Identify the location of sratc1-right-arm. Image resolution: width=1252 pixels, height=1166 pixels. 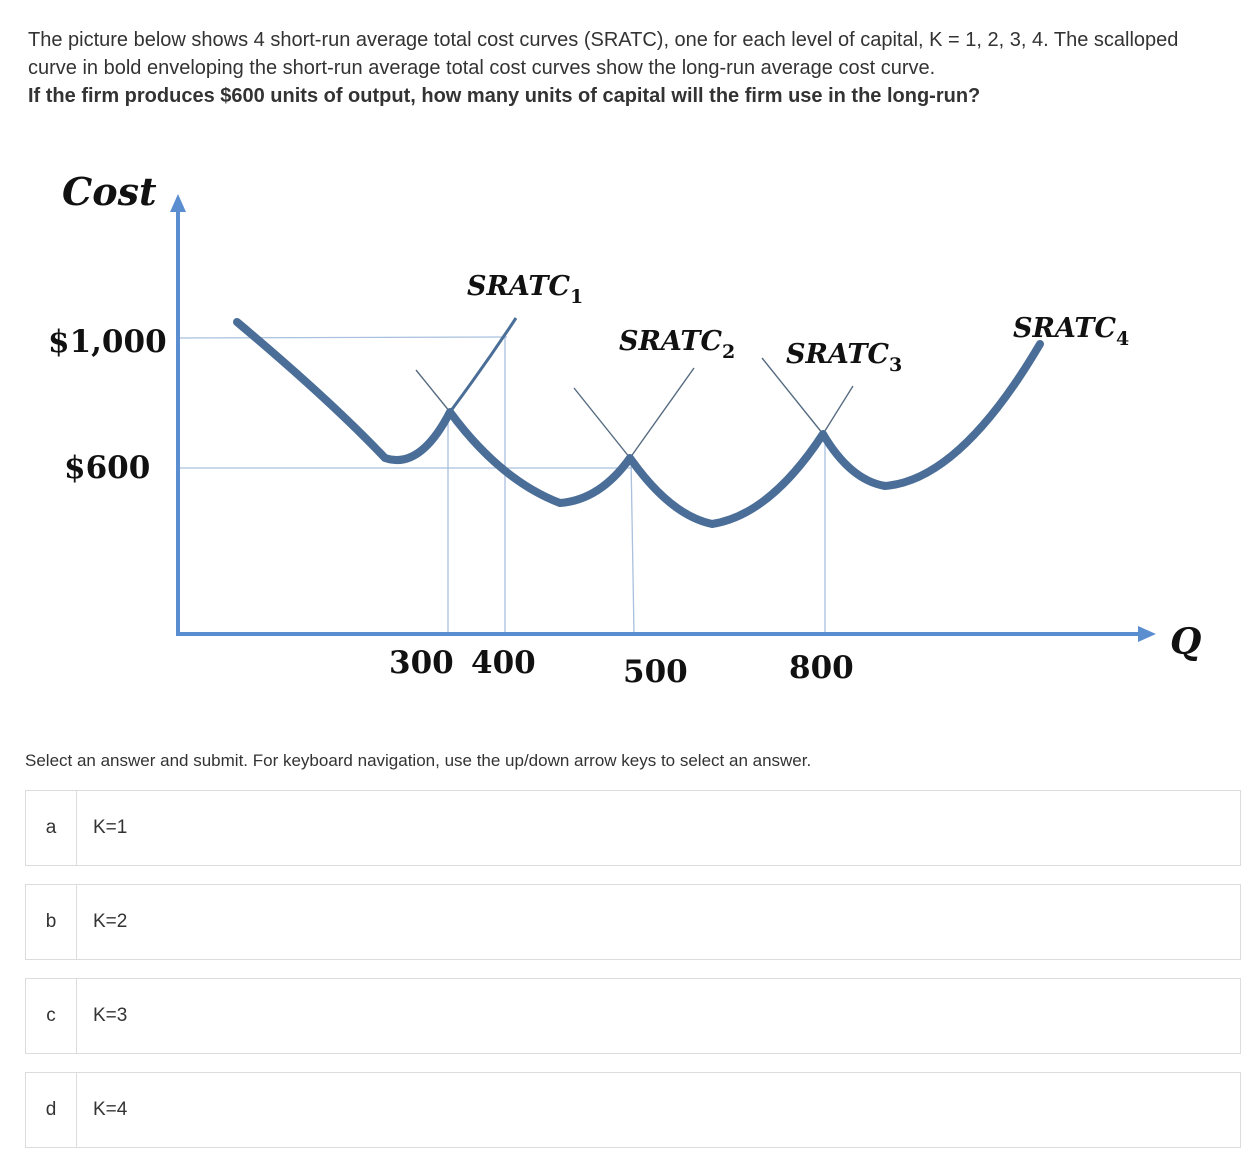
(483, 365).